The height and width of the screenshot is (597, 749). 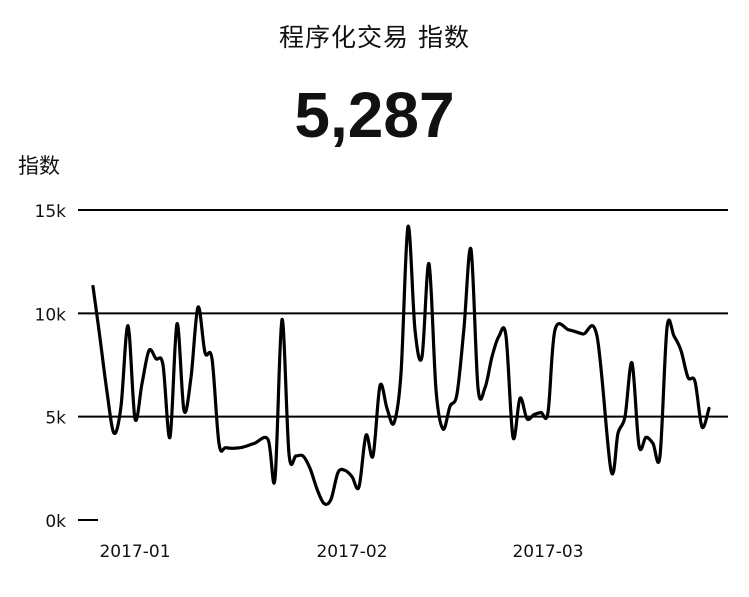 I want to click on y-tick-label: 10k, so click(x=51, y=315).